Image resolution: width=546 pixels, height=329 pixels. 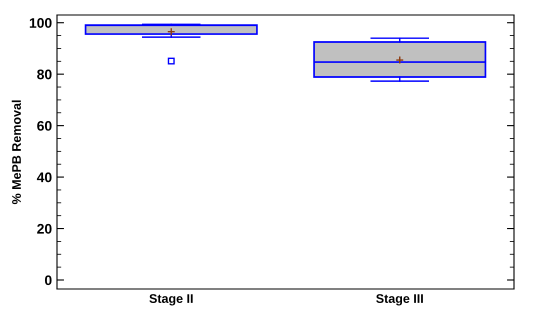 What do you see at coordinates (44, 229) in the screenshot?
I see `y-tick-label: 20` at bounding box center [44, 229].